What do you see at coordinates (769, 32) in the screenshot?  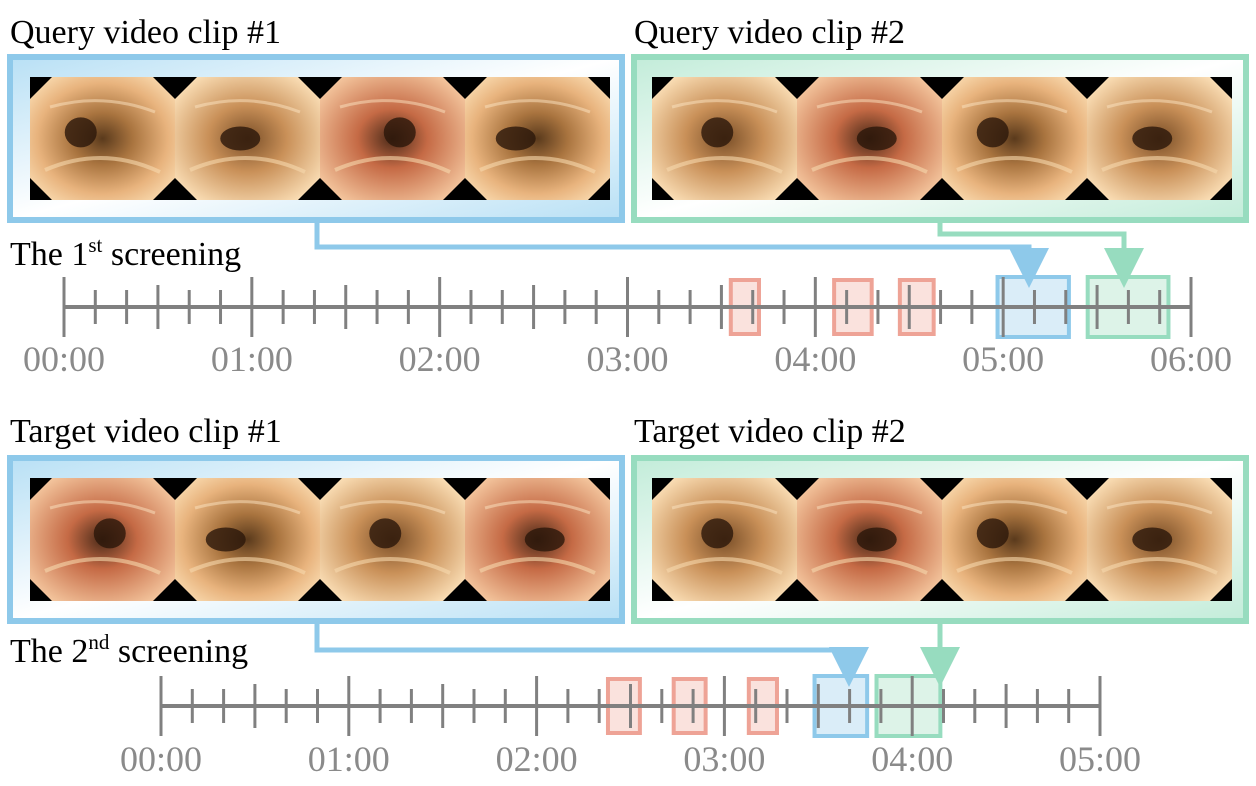 I see `query-clip2-title: Query video clip #2` at bounding box center [769, 32].